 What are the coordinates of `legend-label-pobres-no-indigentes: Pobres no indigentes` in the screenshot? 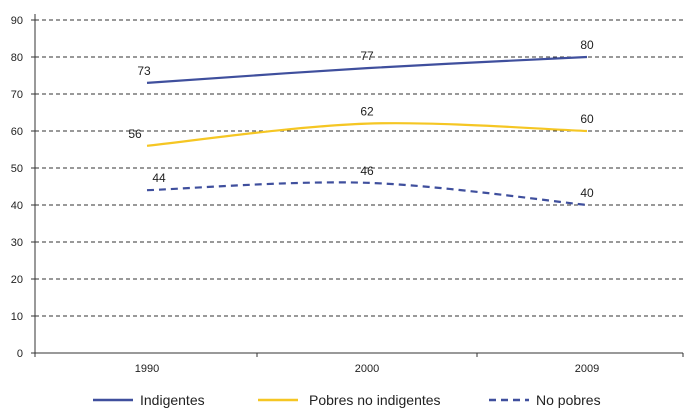 It's located at (375, 400).